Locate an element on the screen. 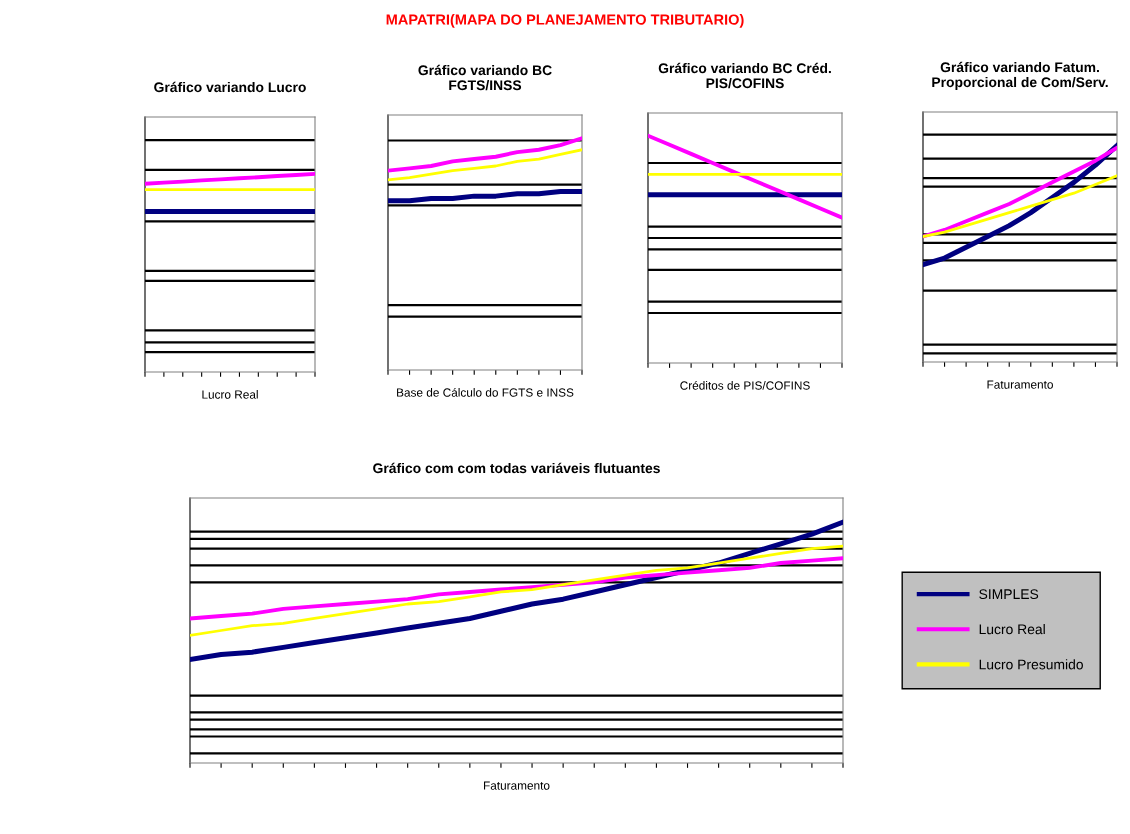 The height and width of the screenshot is (834, 1130). chart-title: Gráfico variando BC Créd. PIS/COFINS is located at coordinates (744, 75).